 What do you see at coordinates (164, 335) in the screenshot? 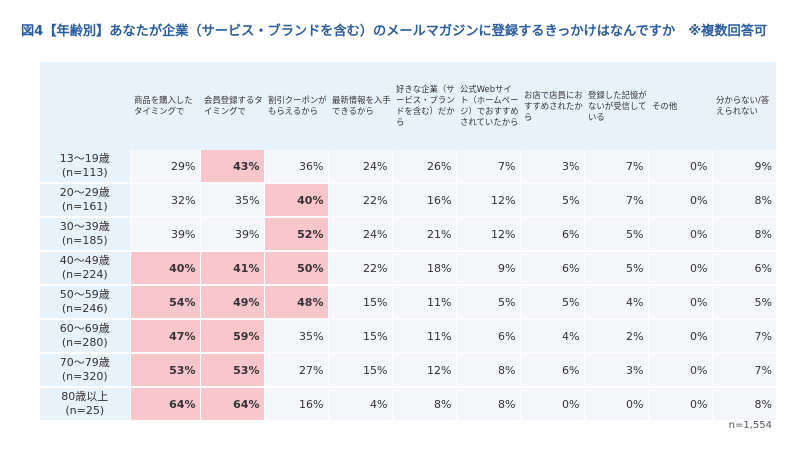
I see `value-cell: 47%` at bounding box center [164, 335].